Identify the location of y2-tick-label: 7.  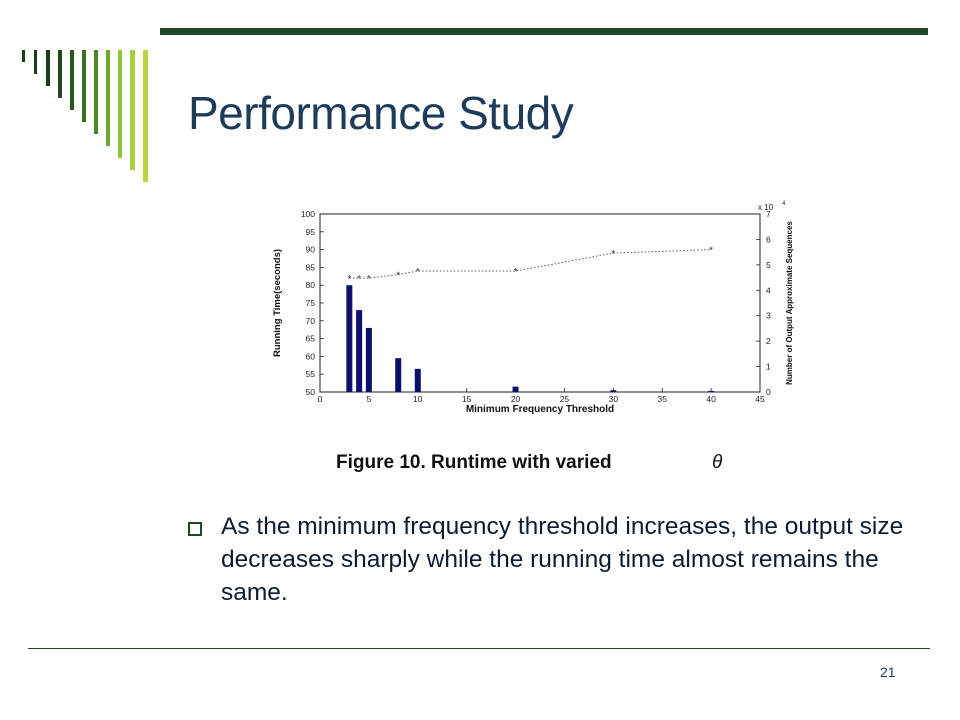
(768, 214).